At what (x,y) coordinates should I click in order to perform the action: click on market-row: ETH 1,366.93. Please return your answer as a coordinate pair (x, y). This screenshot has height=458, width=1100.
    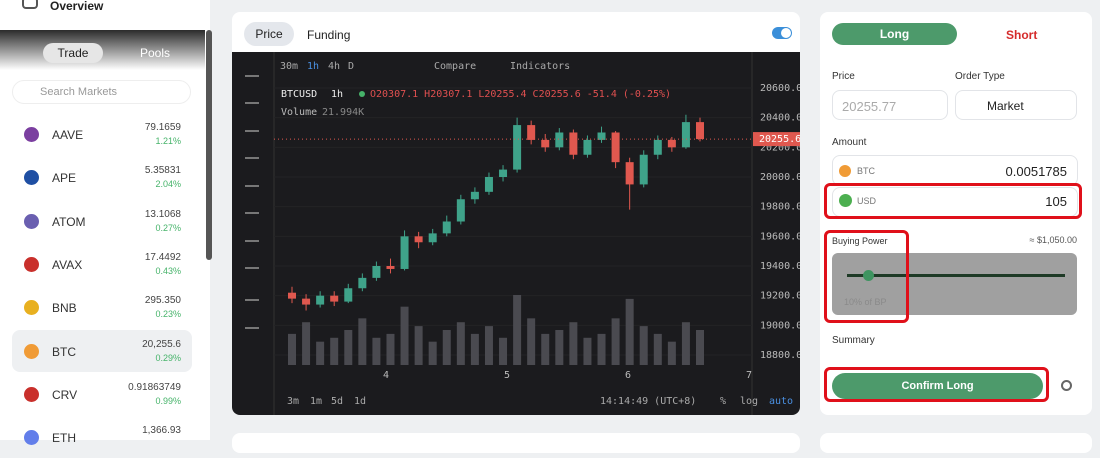
    Looking at the image, I should click on (102, 437).